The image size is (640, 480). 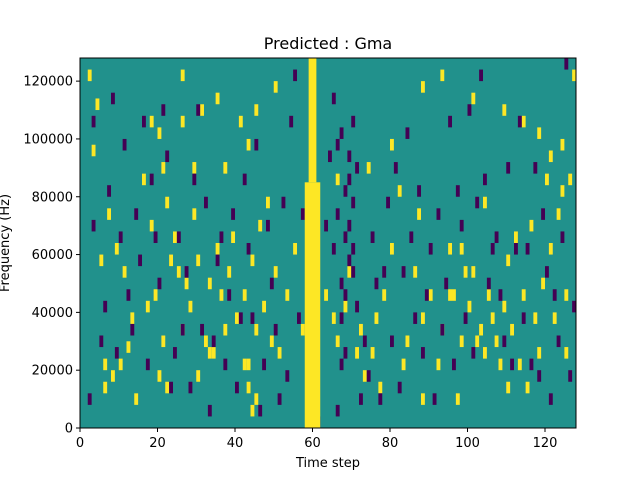 I want to click on x-tick-label: 0, so click(x=80, y=443).